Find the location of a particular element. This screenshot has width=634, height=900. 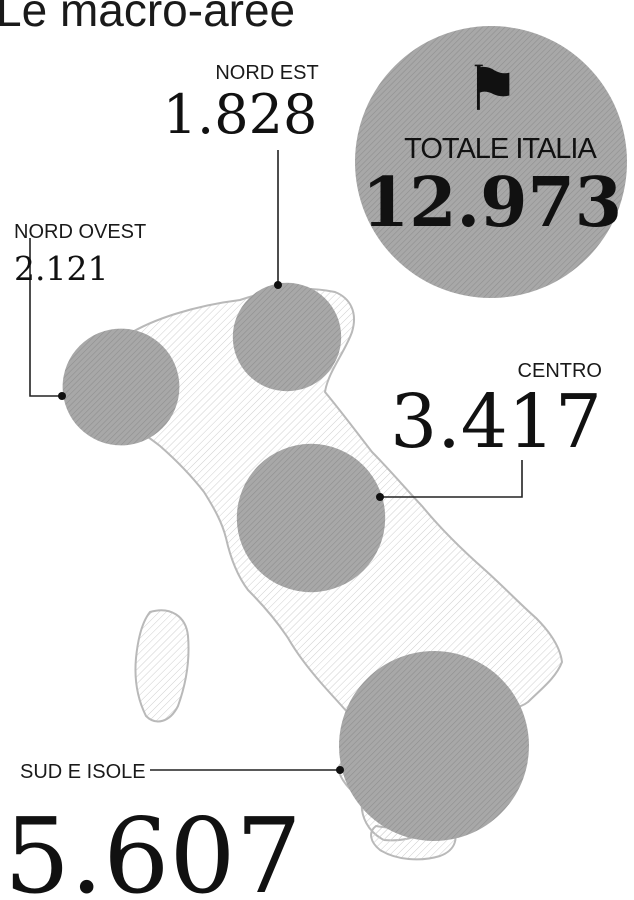

nord-ovest-value: 2.121 is located at coordinates (61, 268).